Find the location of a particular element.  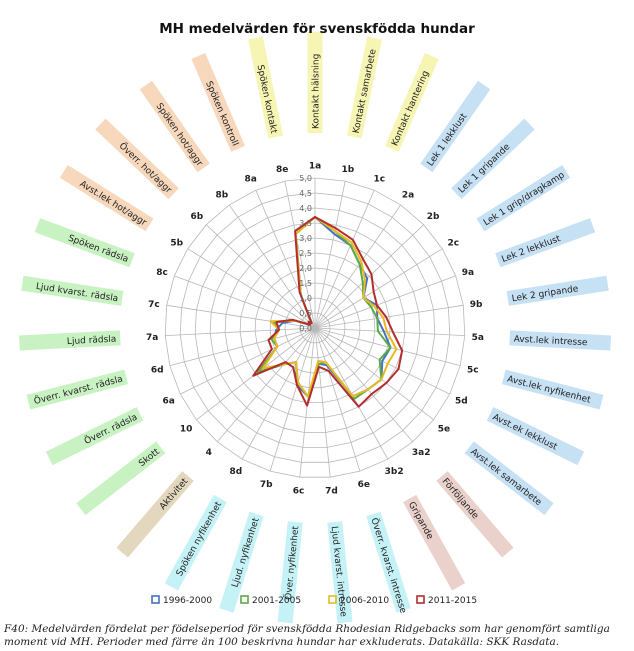

series-2011-2015 is located at coordinates (328, 312).